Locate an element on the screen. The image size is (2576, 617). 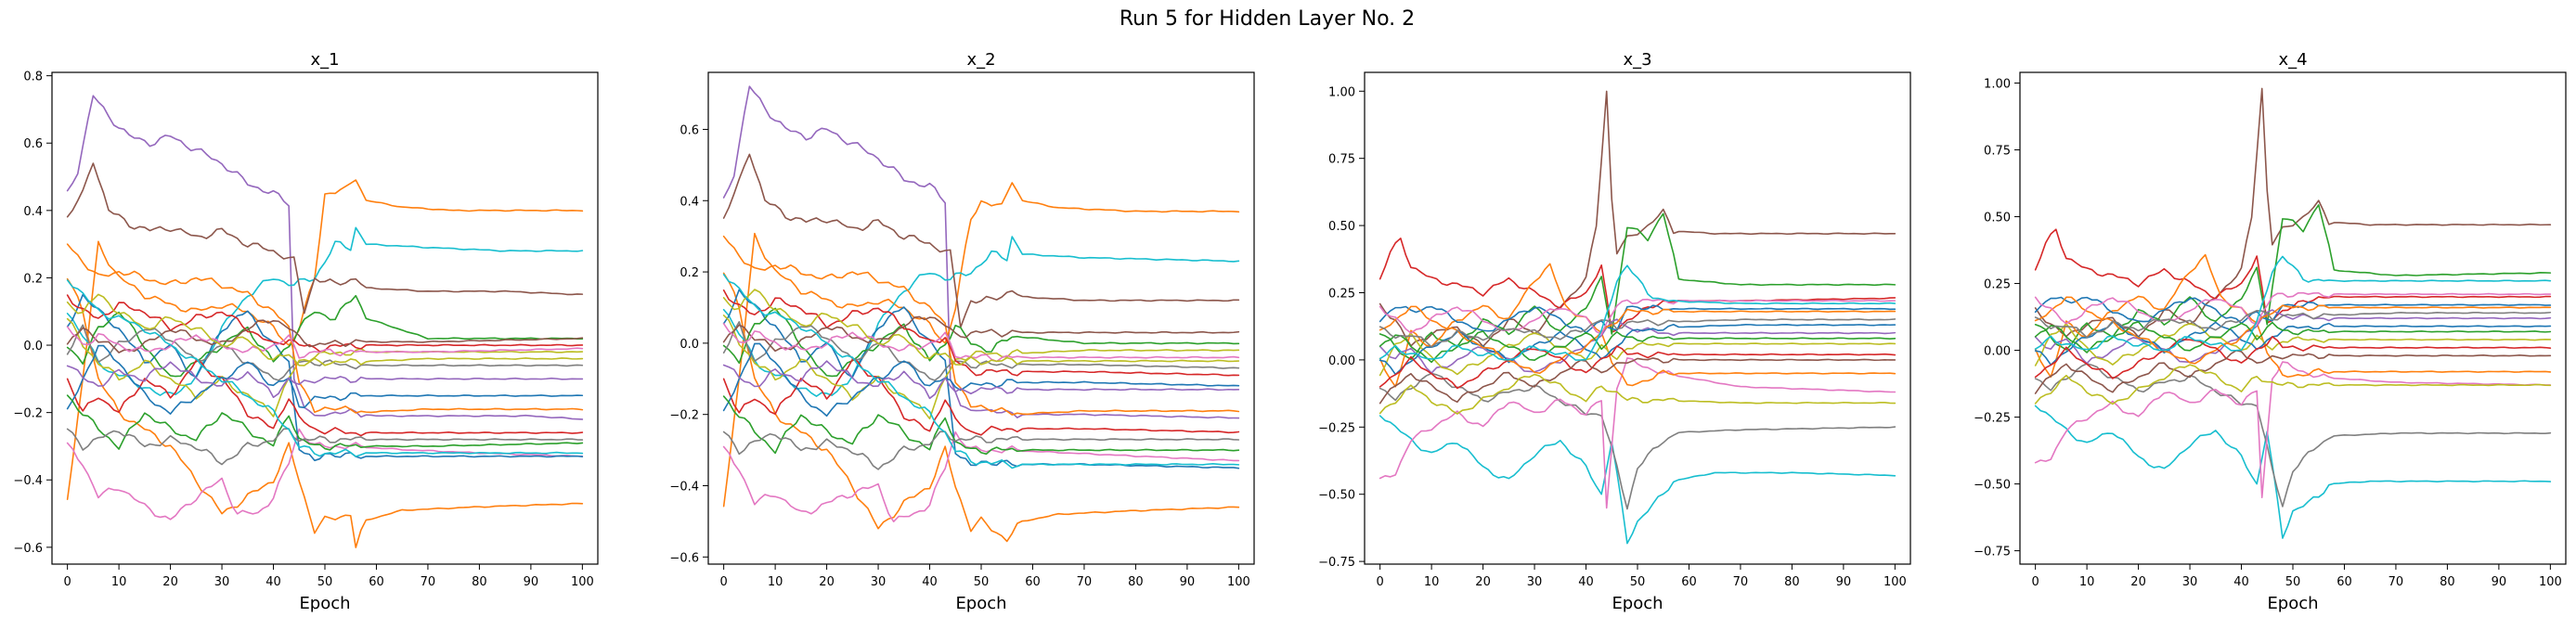
subplot-title: x_4 is located at coordinates (2292, 60).